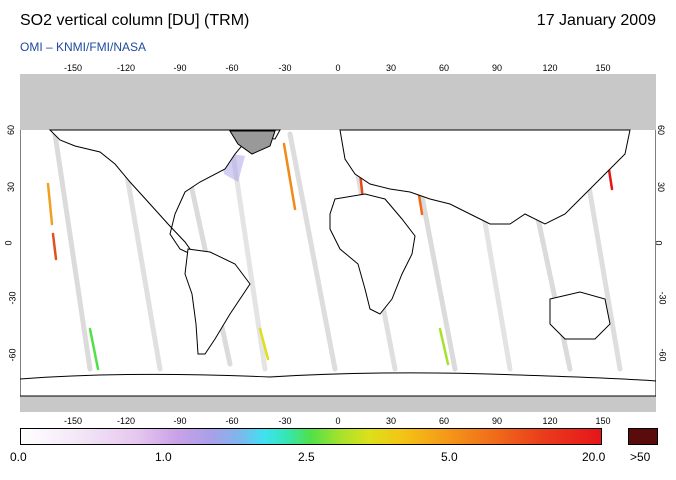  Describe the element at coordinates (72, 68) in the screenshot. I see `lon-label-top: -150` at that location.